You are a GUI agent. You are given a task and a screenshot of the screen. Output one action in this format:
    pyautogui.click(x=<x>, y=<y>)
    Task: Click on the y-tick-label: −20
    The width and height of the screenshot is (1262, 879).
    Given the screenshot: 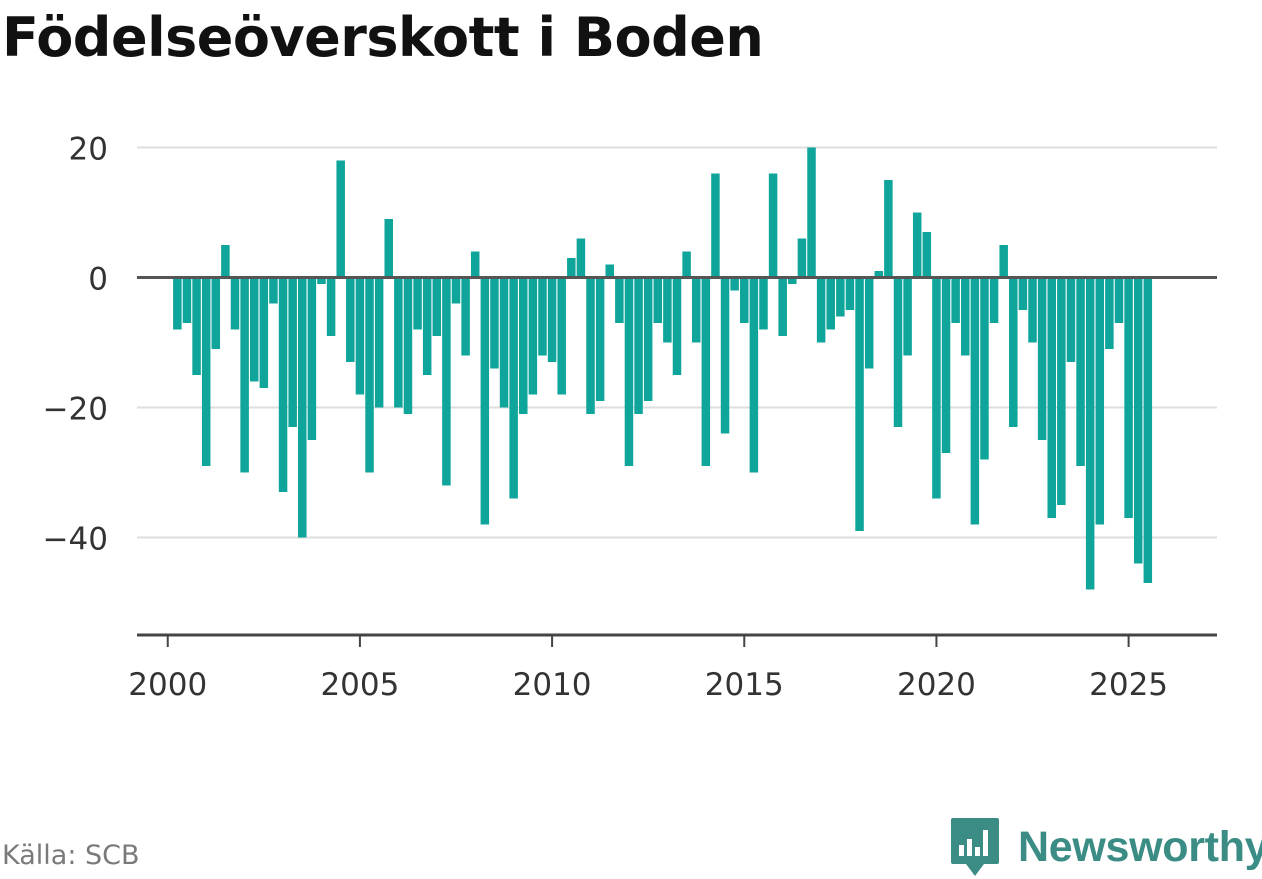 What is the action you would take?
    pyautogui.click(x=75, y=410)
    